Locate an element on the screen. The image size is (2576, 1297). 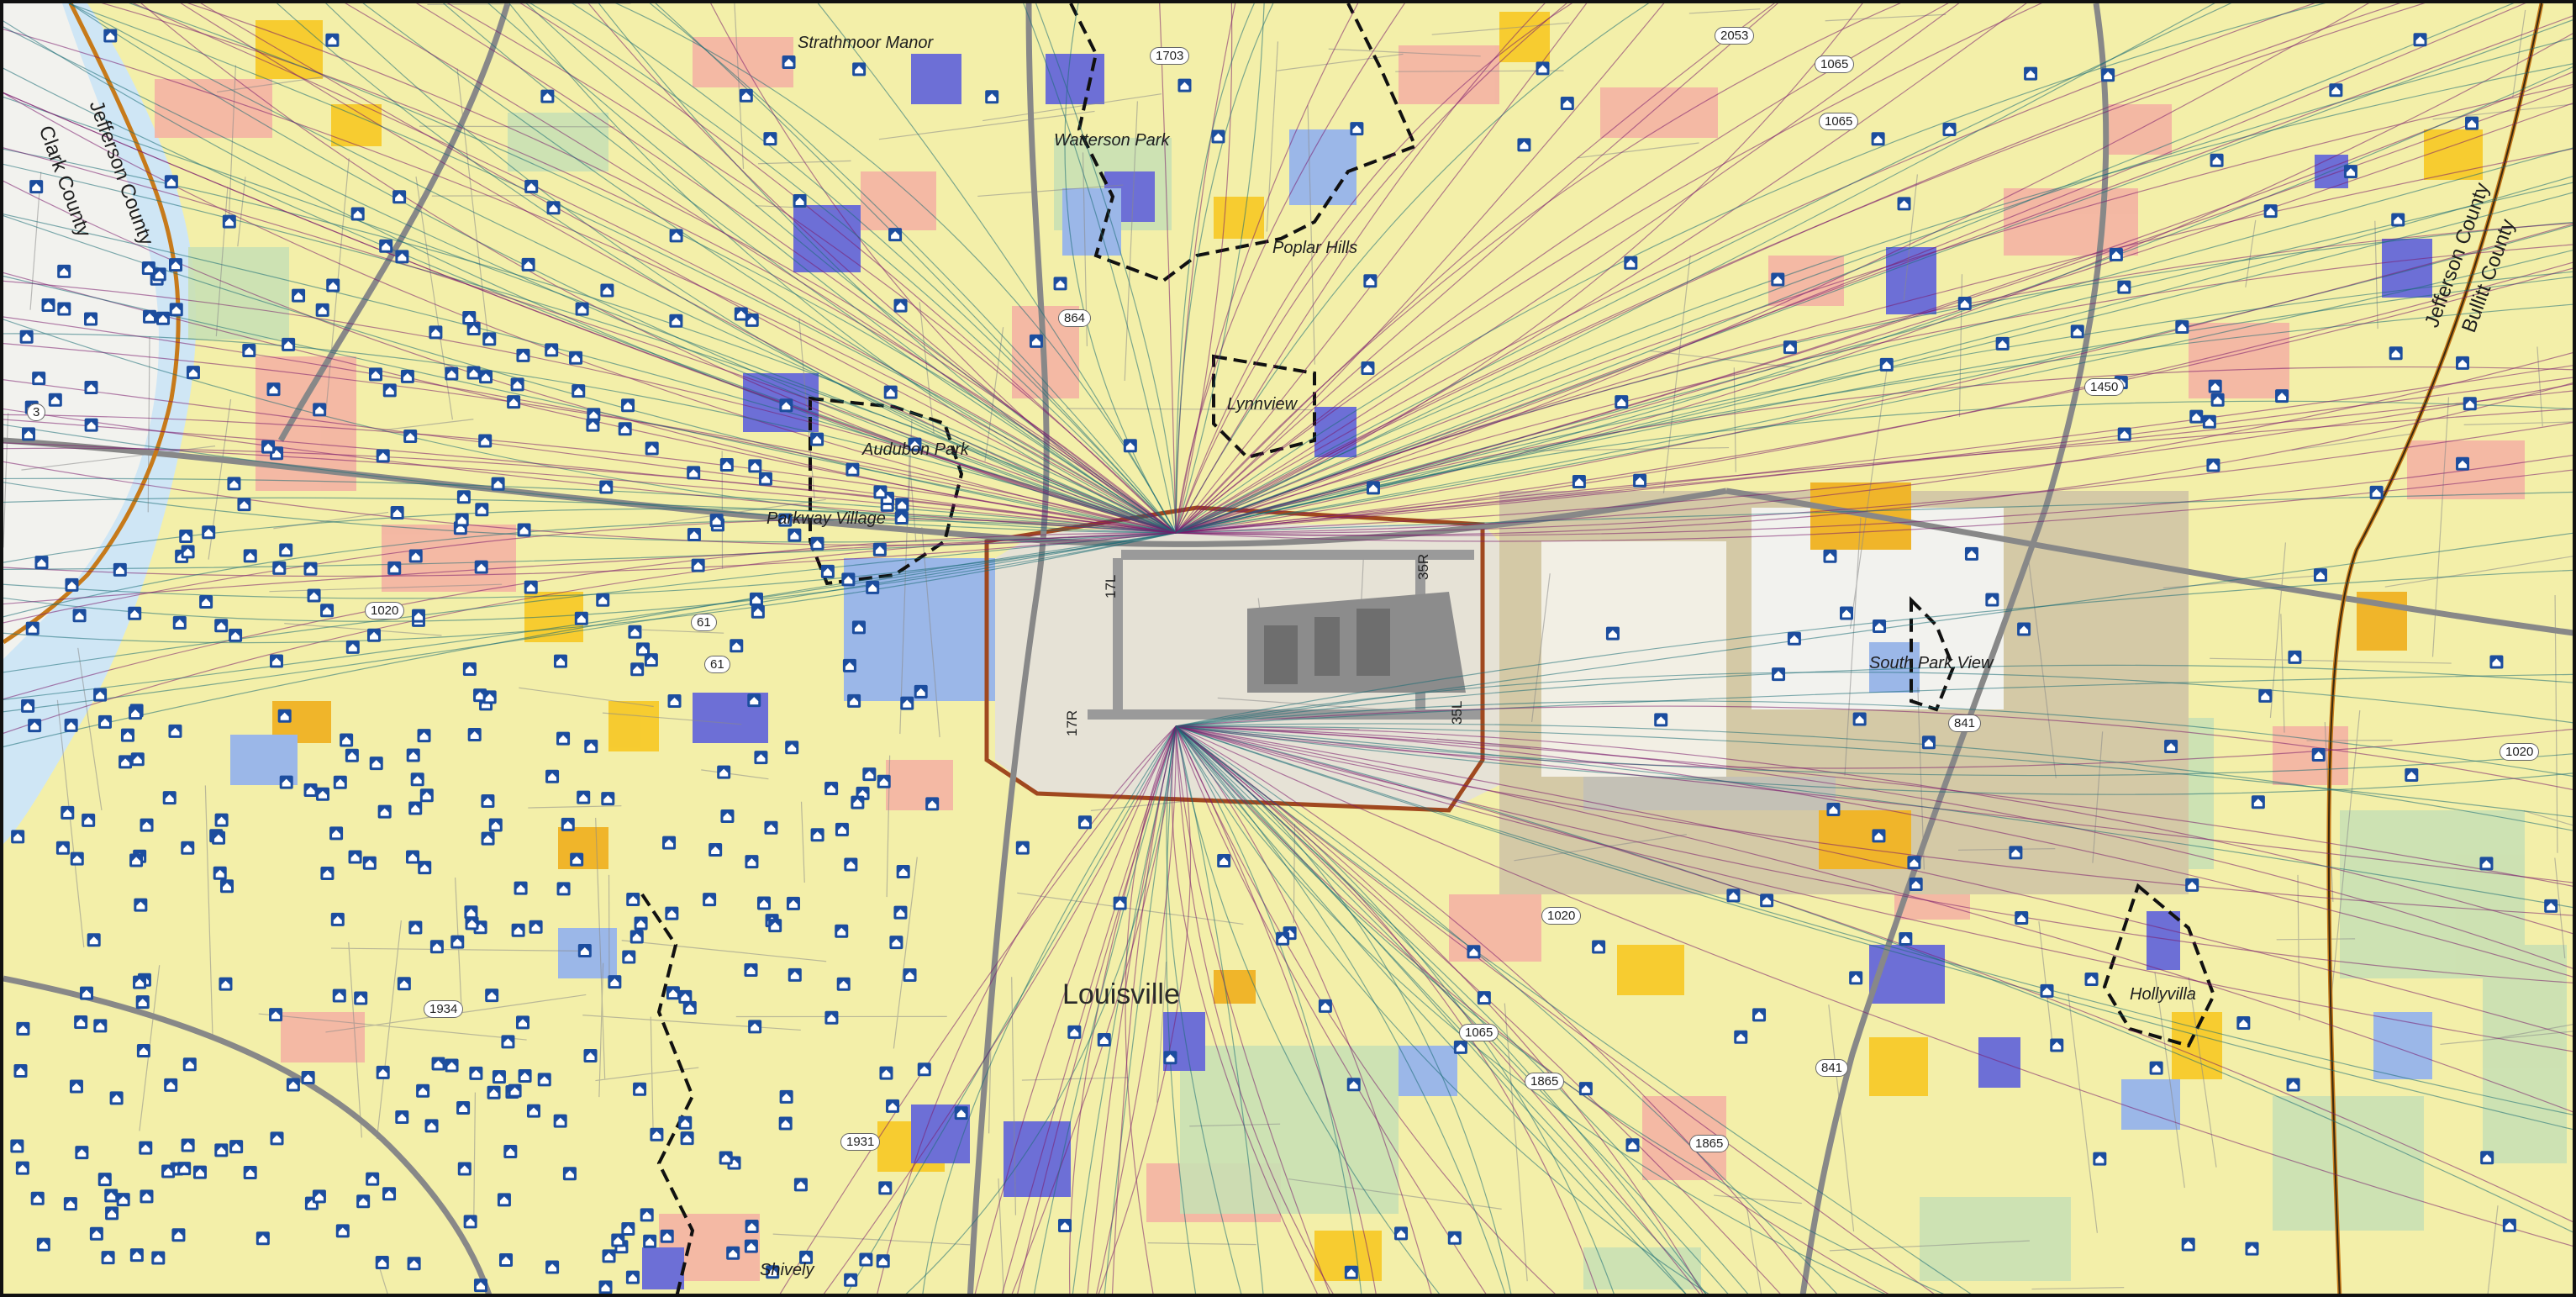
county-line-east-dark is located at coordinates (2434, 648).